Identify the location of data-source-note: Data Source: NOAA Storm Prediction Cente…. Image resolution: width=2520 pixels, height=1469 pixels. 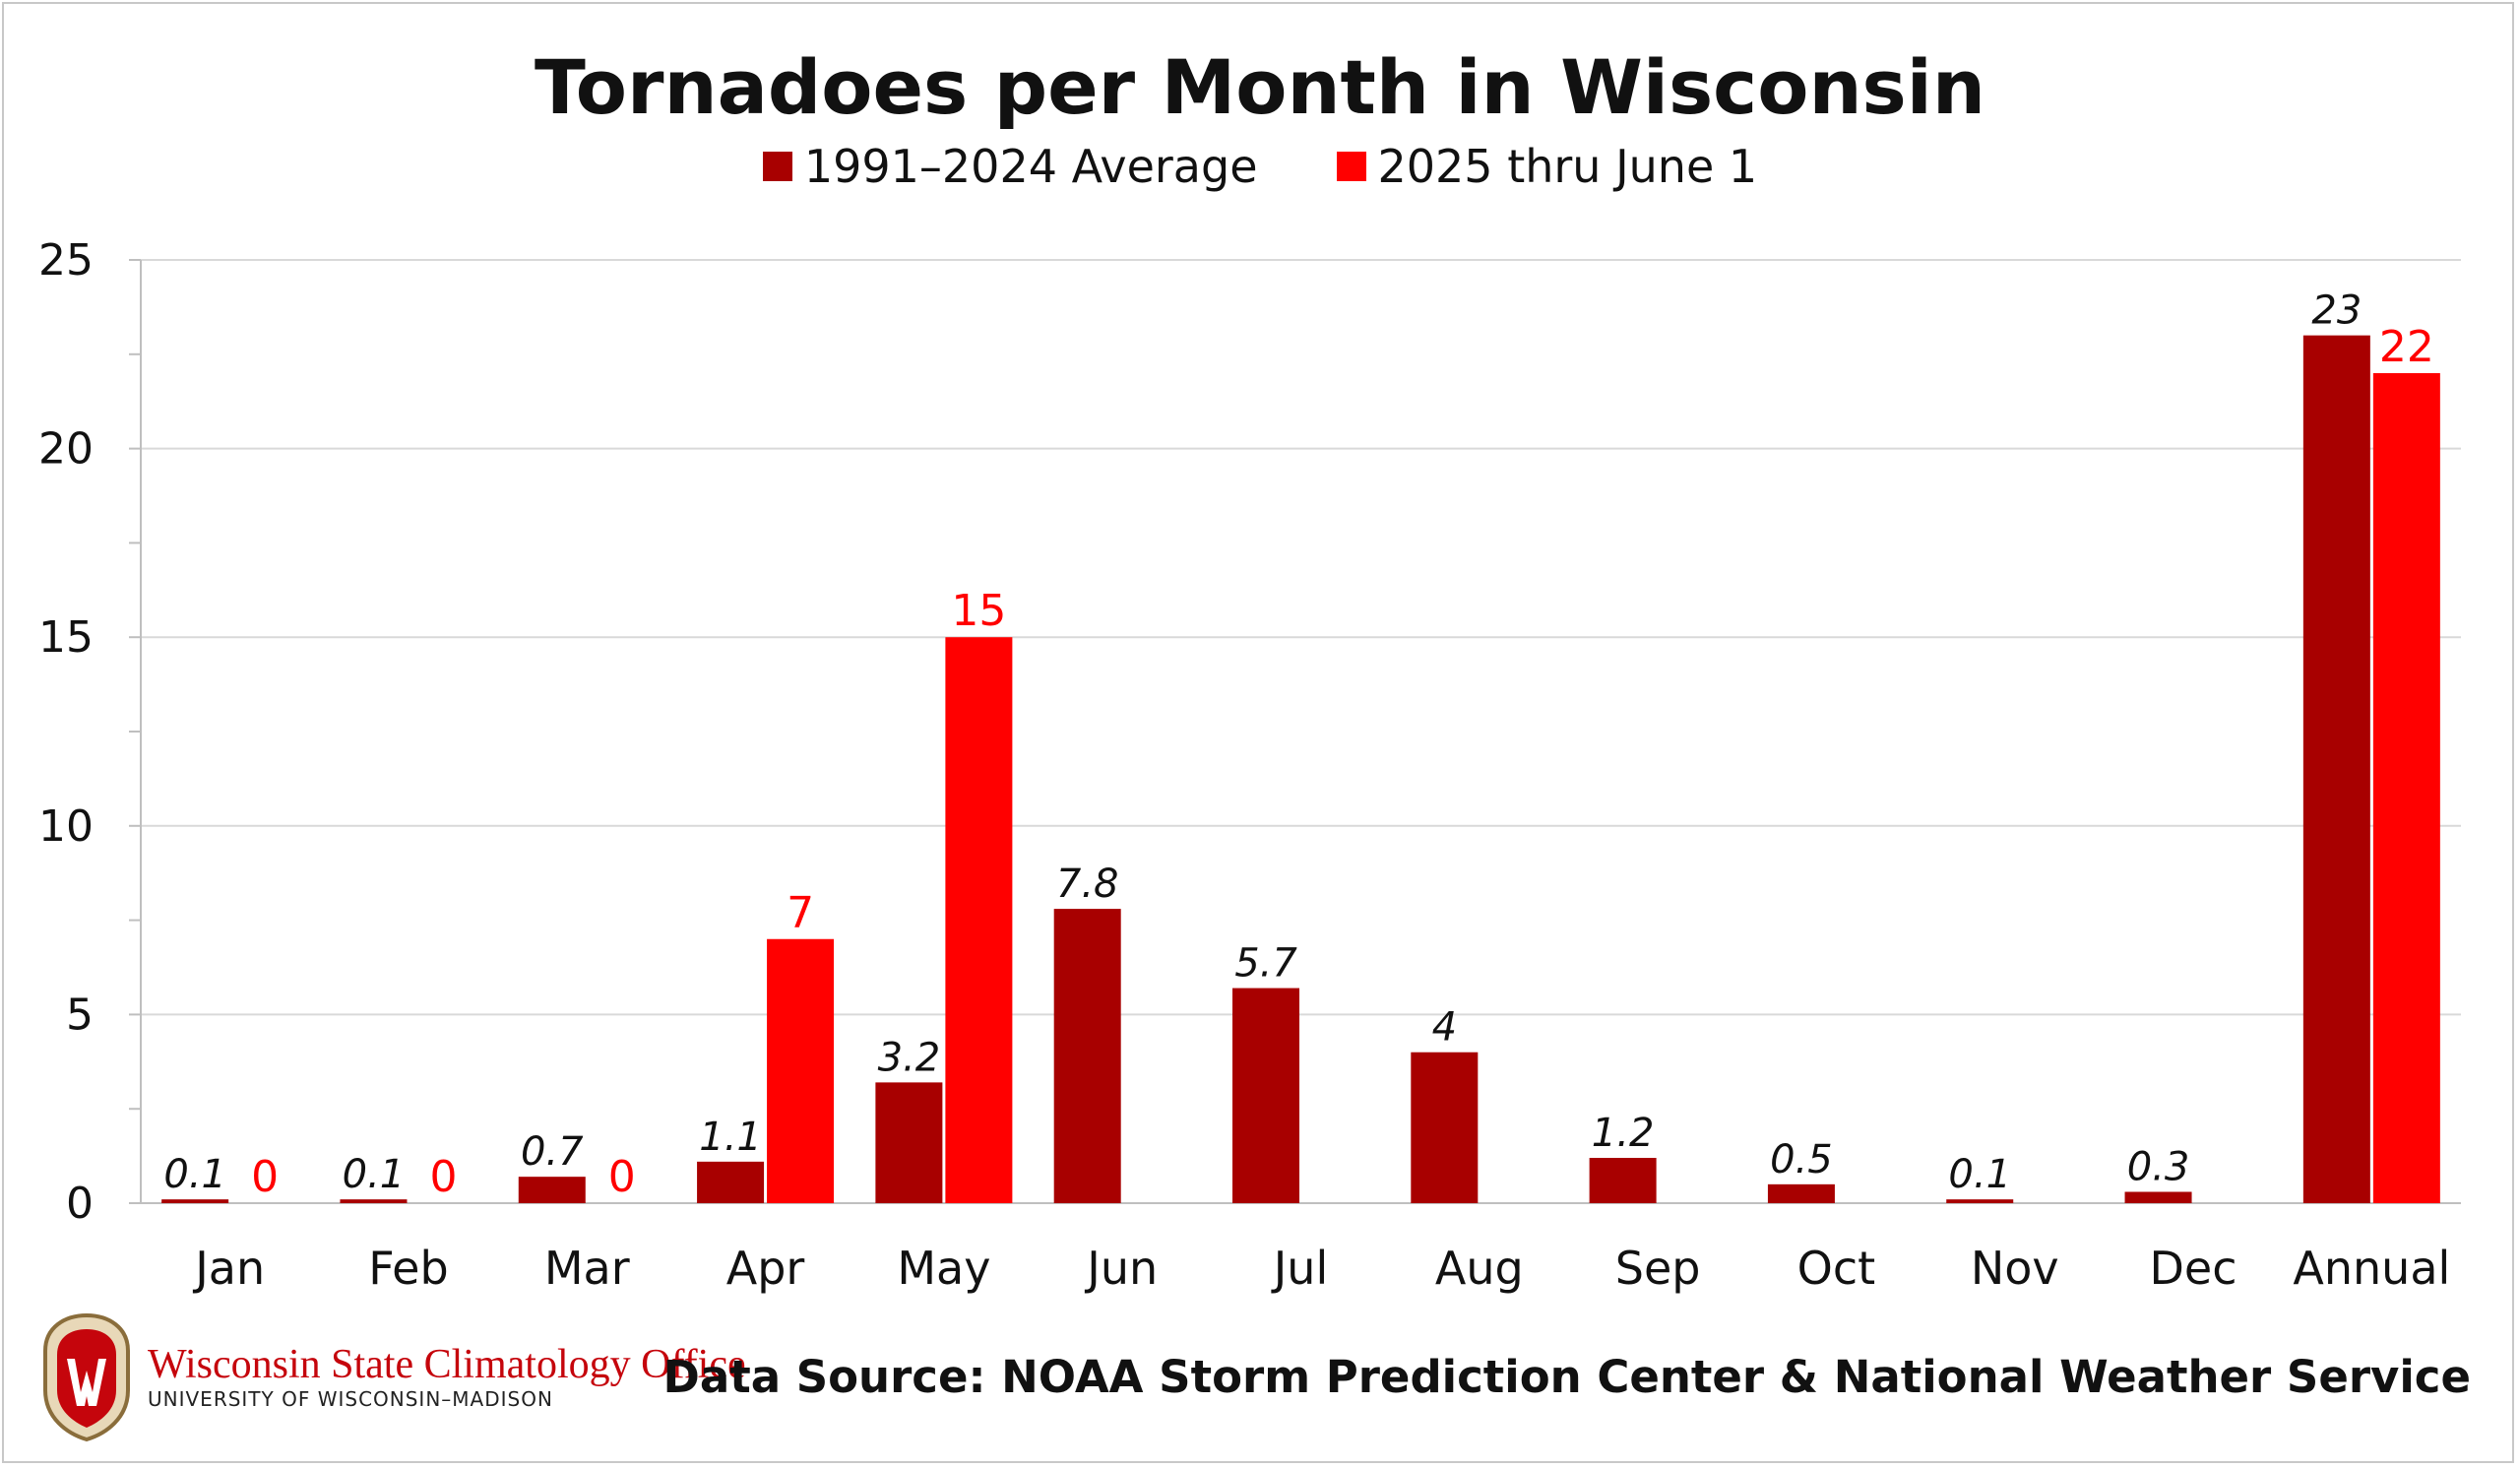
(1566, 1377).